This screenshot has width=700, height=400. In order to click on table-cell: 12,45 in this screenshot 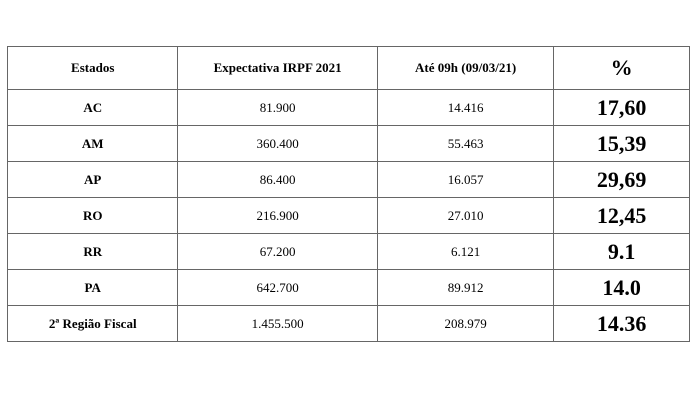, I will do `click(621, 215)`.